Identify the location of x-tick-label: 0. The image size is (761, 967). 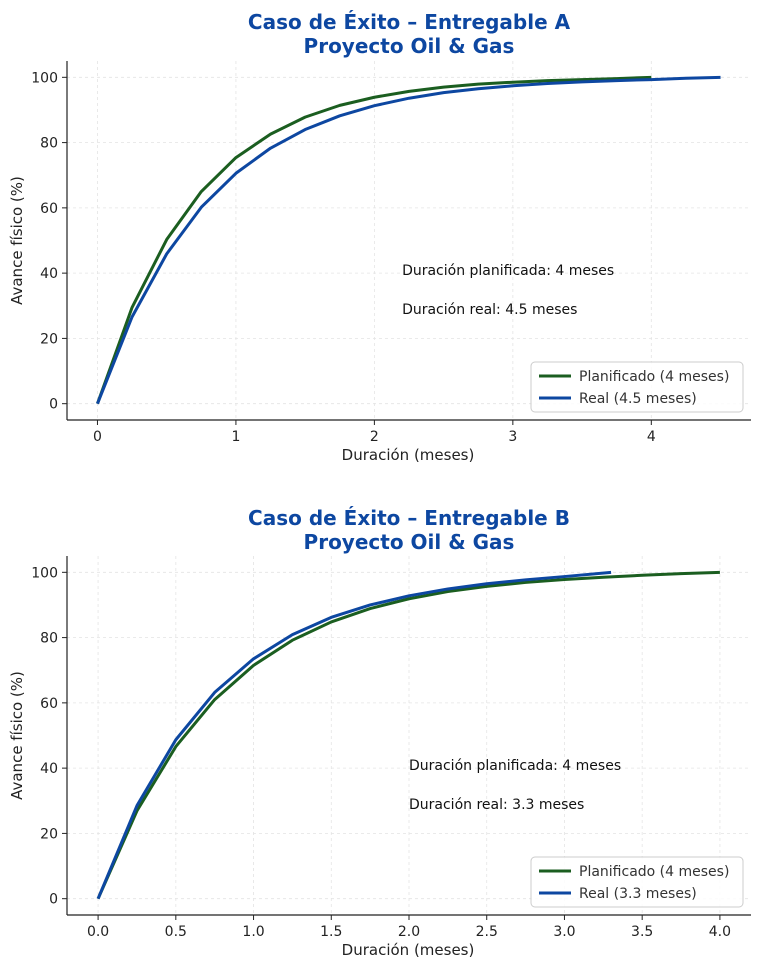
(97, 437).